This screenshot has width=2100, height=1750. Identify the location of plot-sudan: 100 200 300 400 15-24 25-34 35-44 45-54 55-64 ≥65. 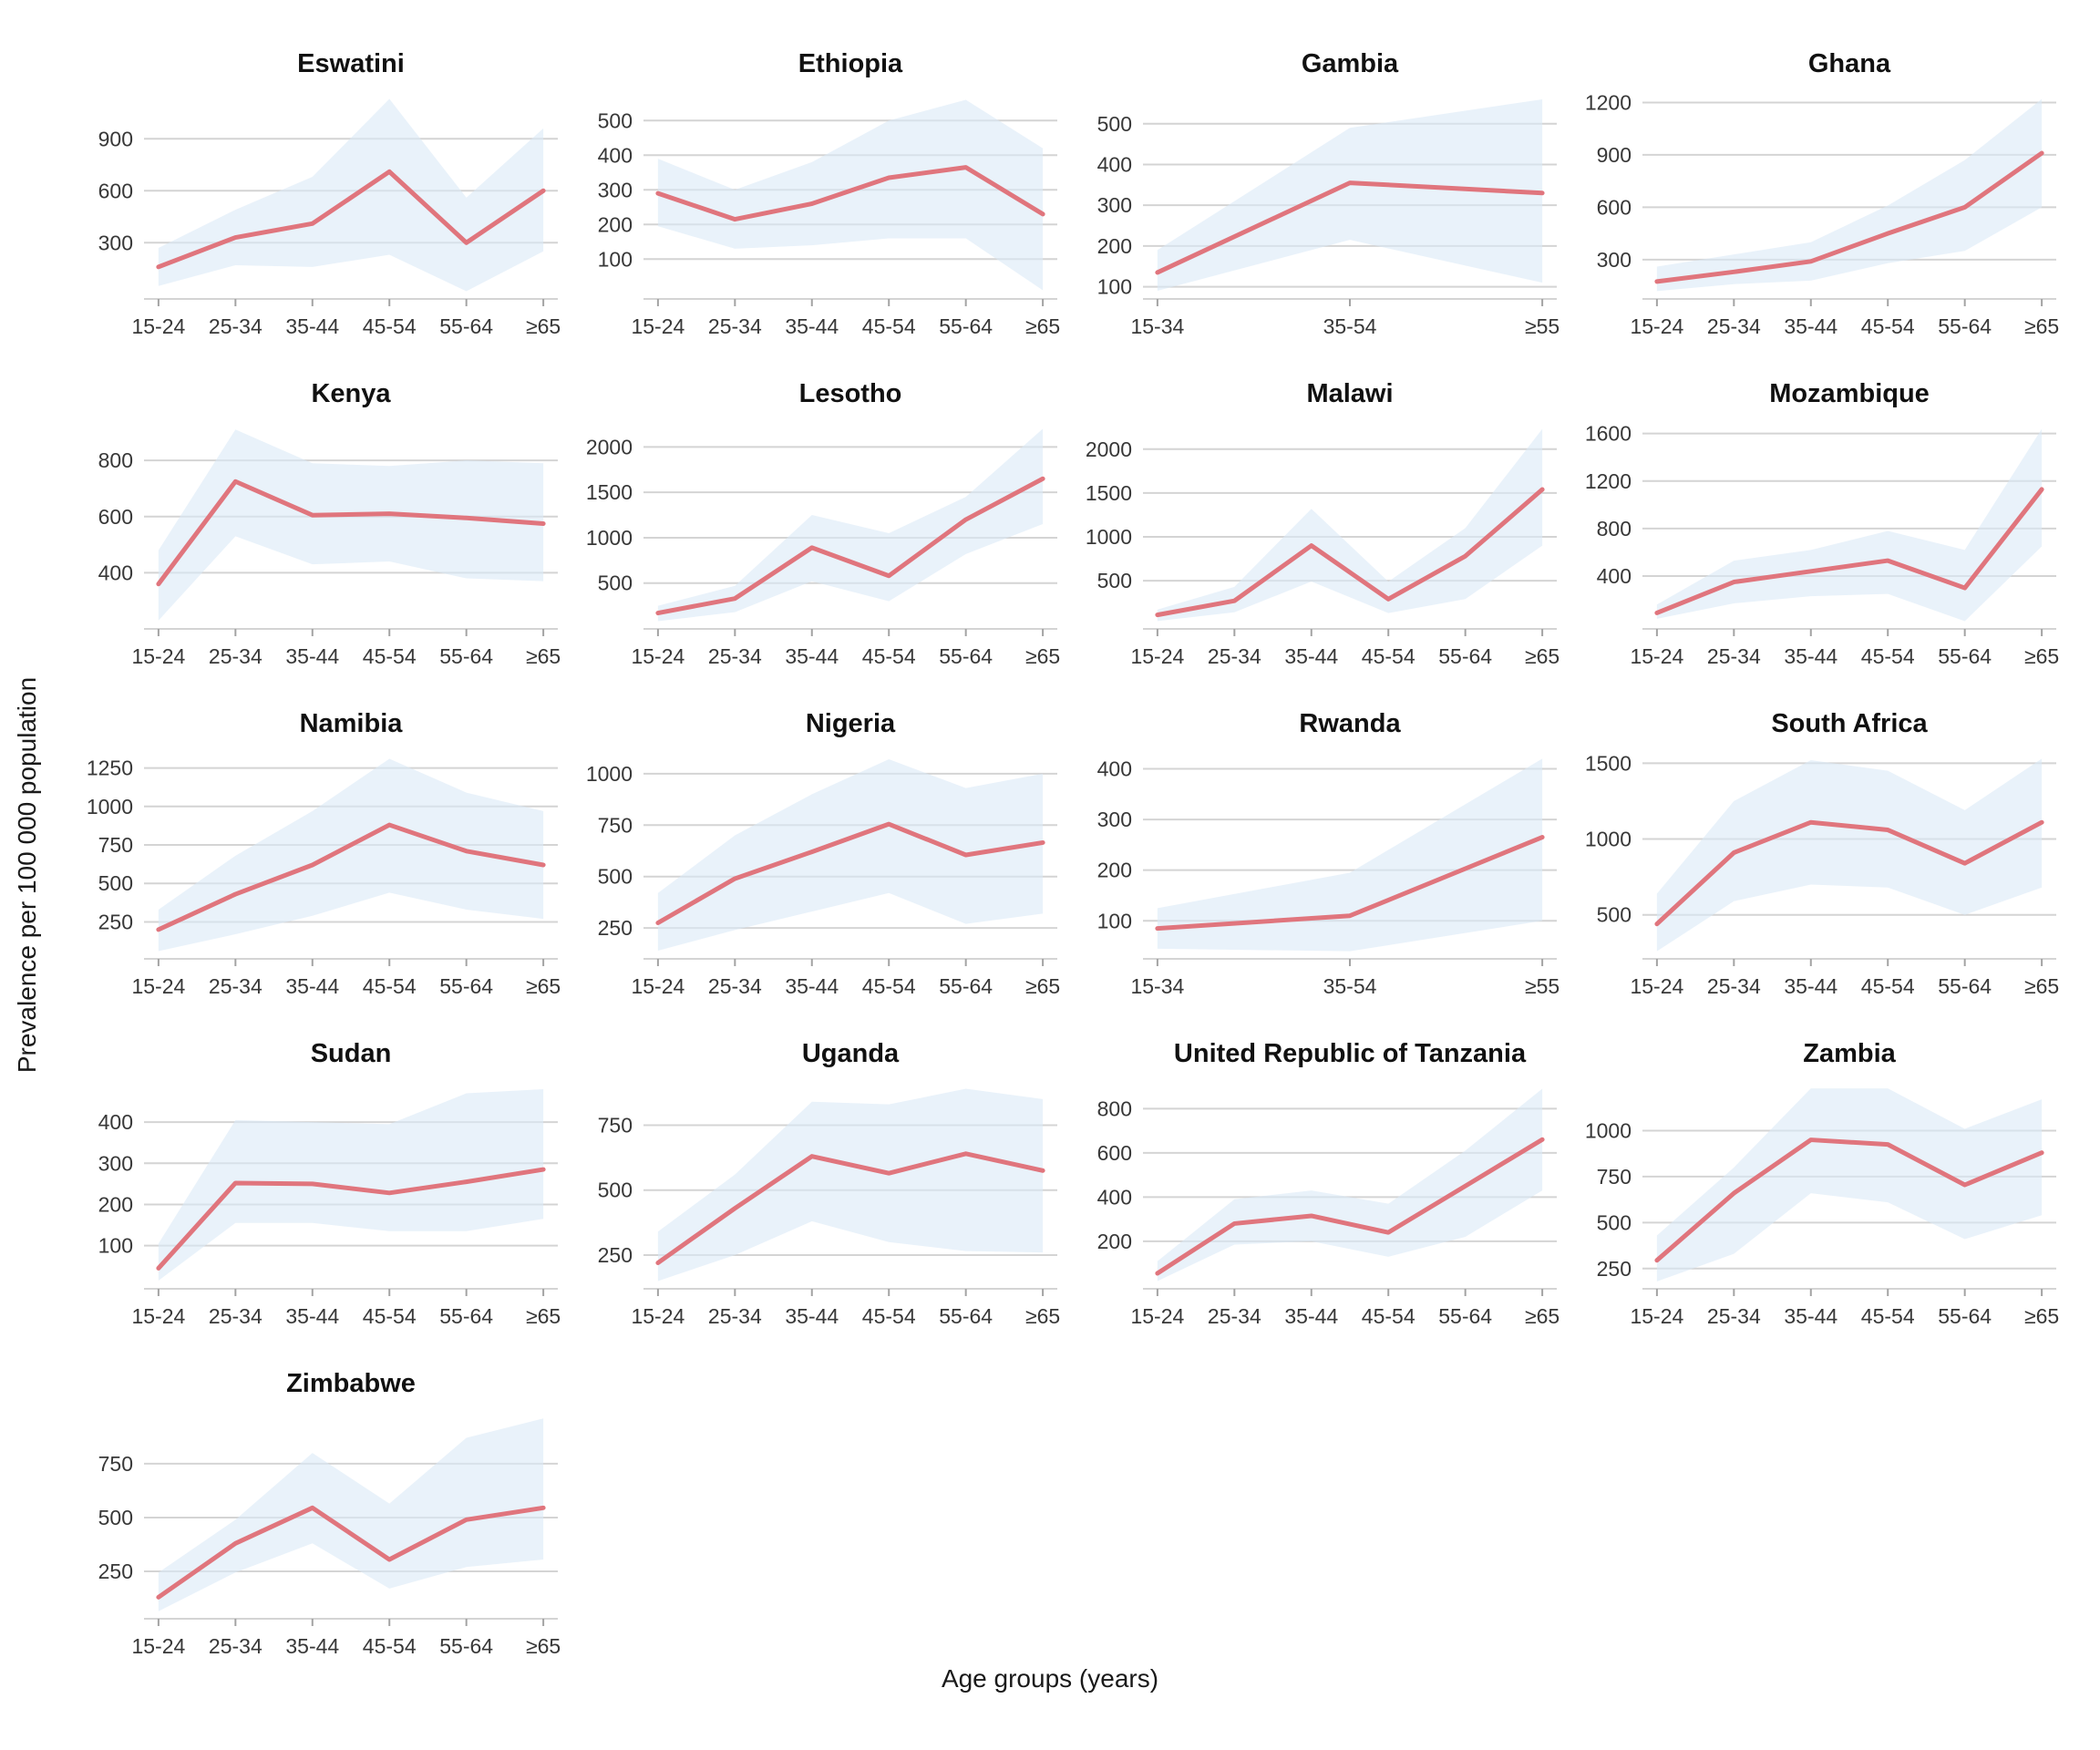
(329, 1208).